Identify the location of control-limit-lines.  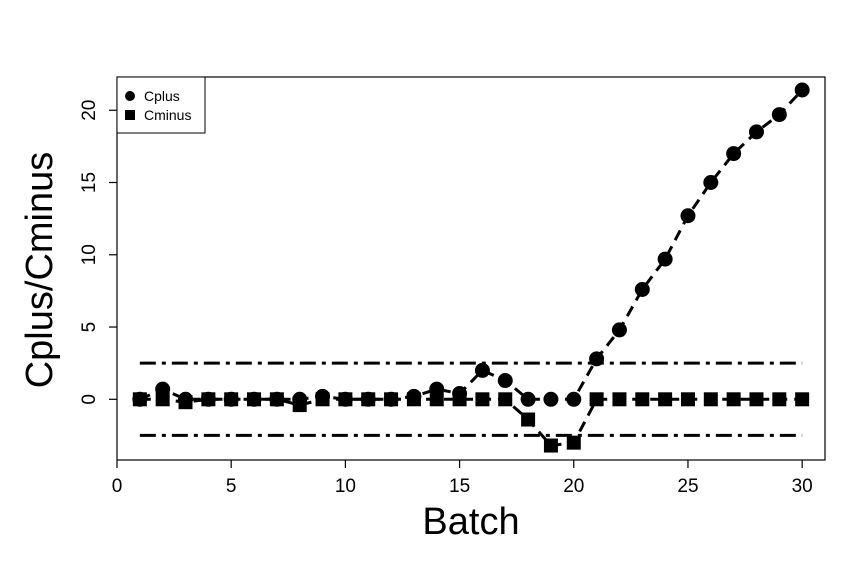
(471, 399).